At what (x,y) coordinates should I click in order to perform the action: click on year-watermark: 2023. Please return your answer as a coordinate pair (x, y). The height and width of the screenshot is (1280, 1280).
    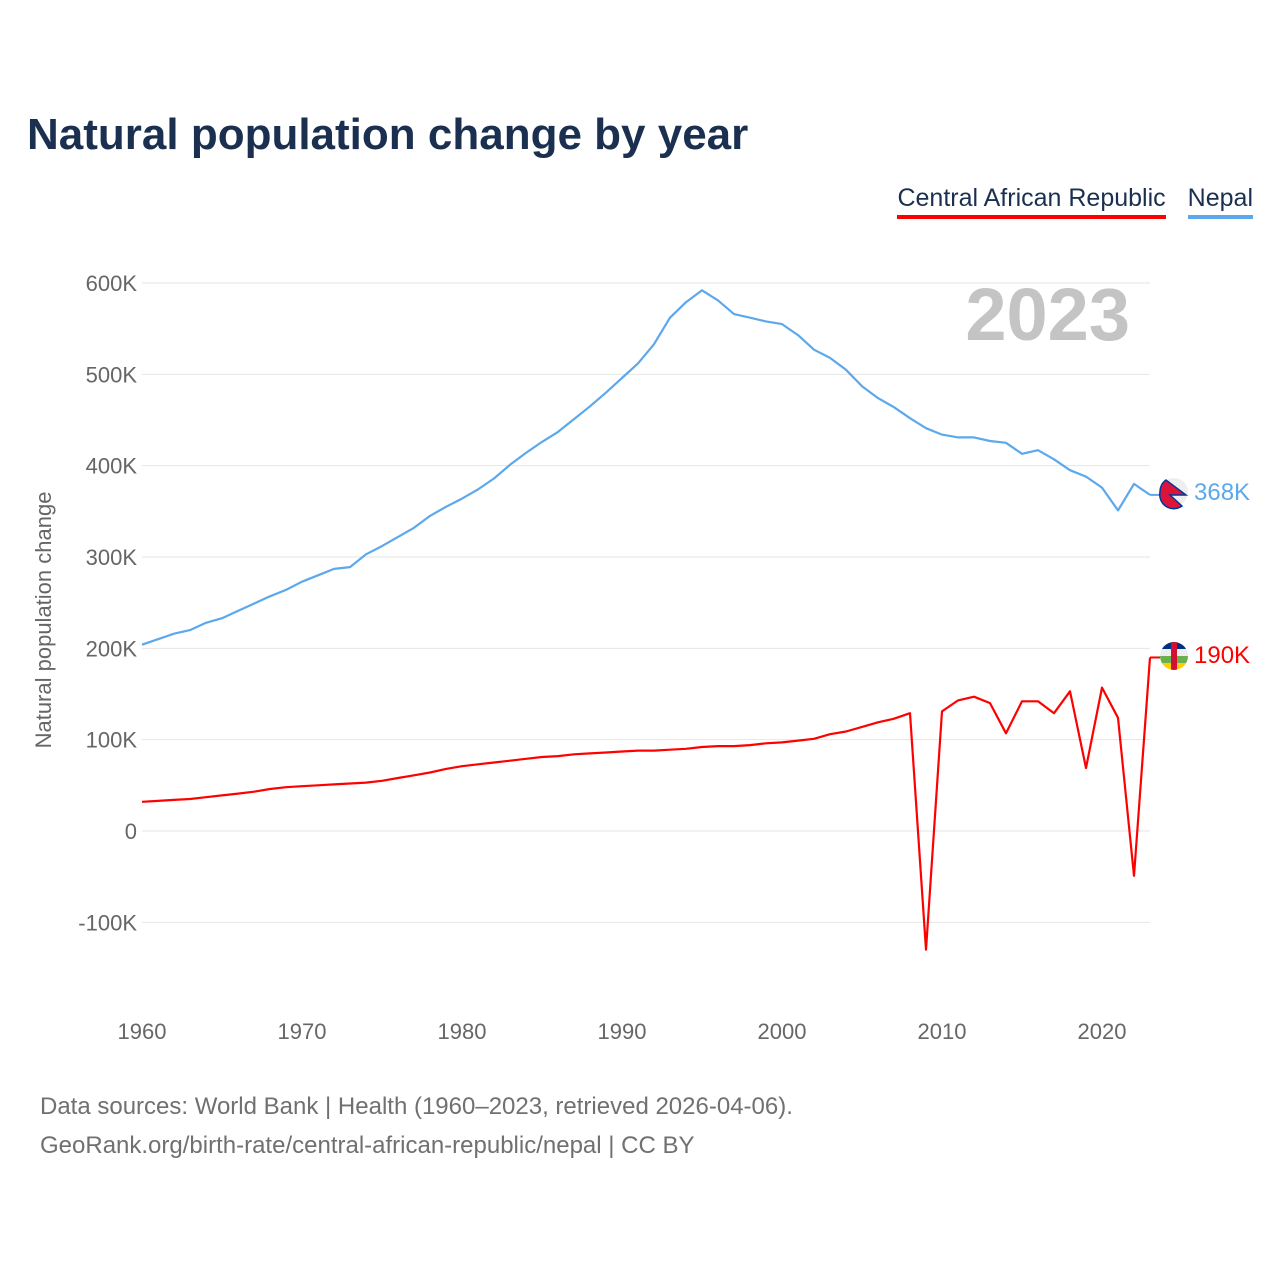
    Looking at the image, I should click on (1047, 314).